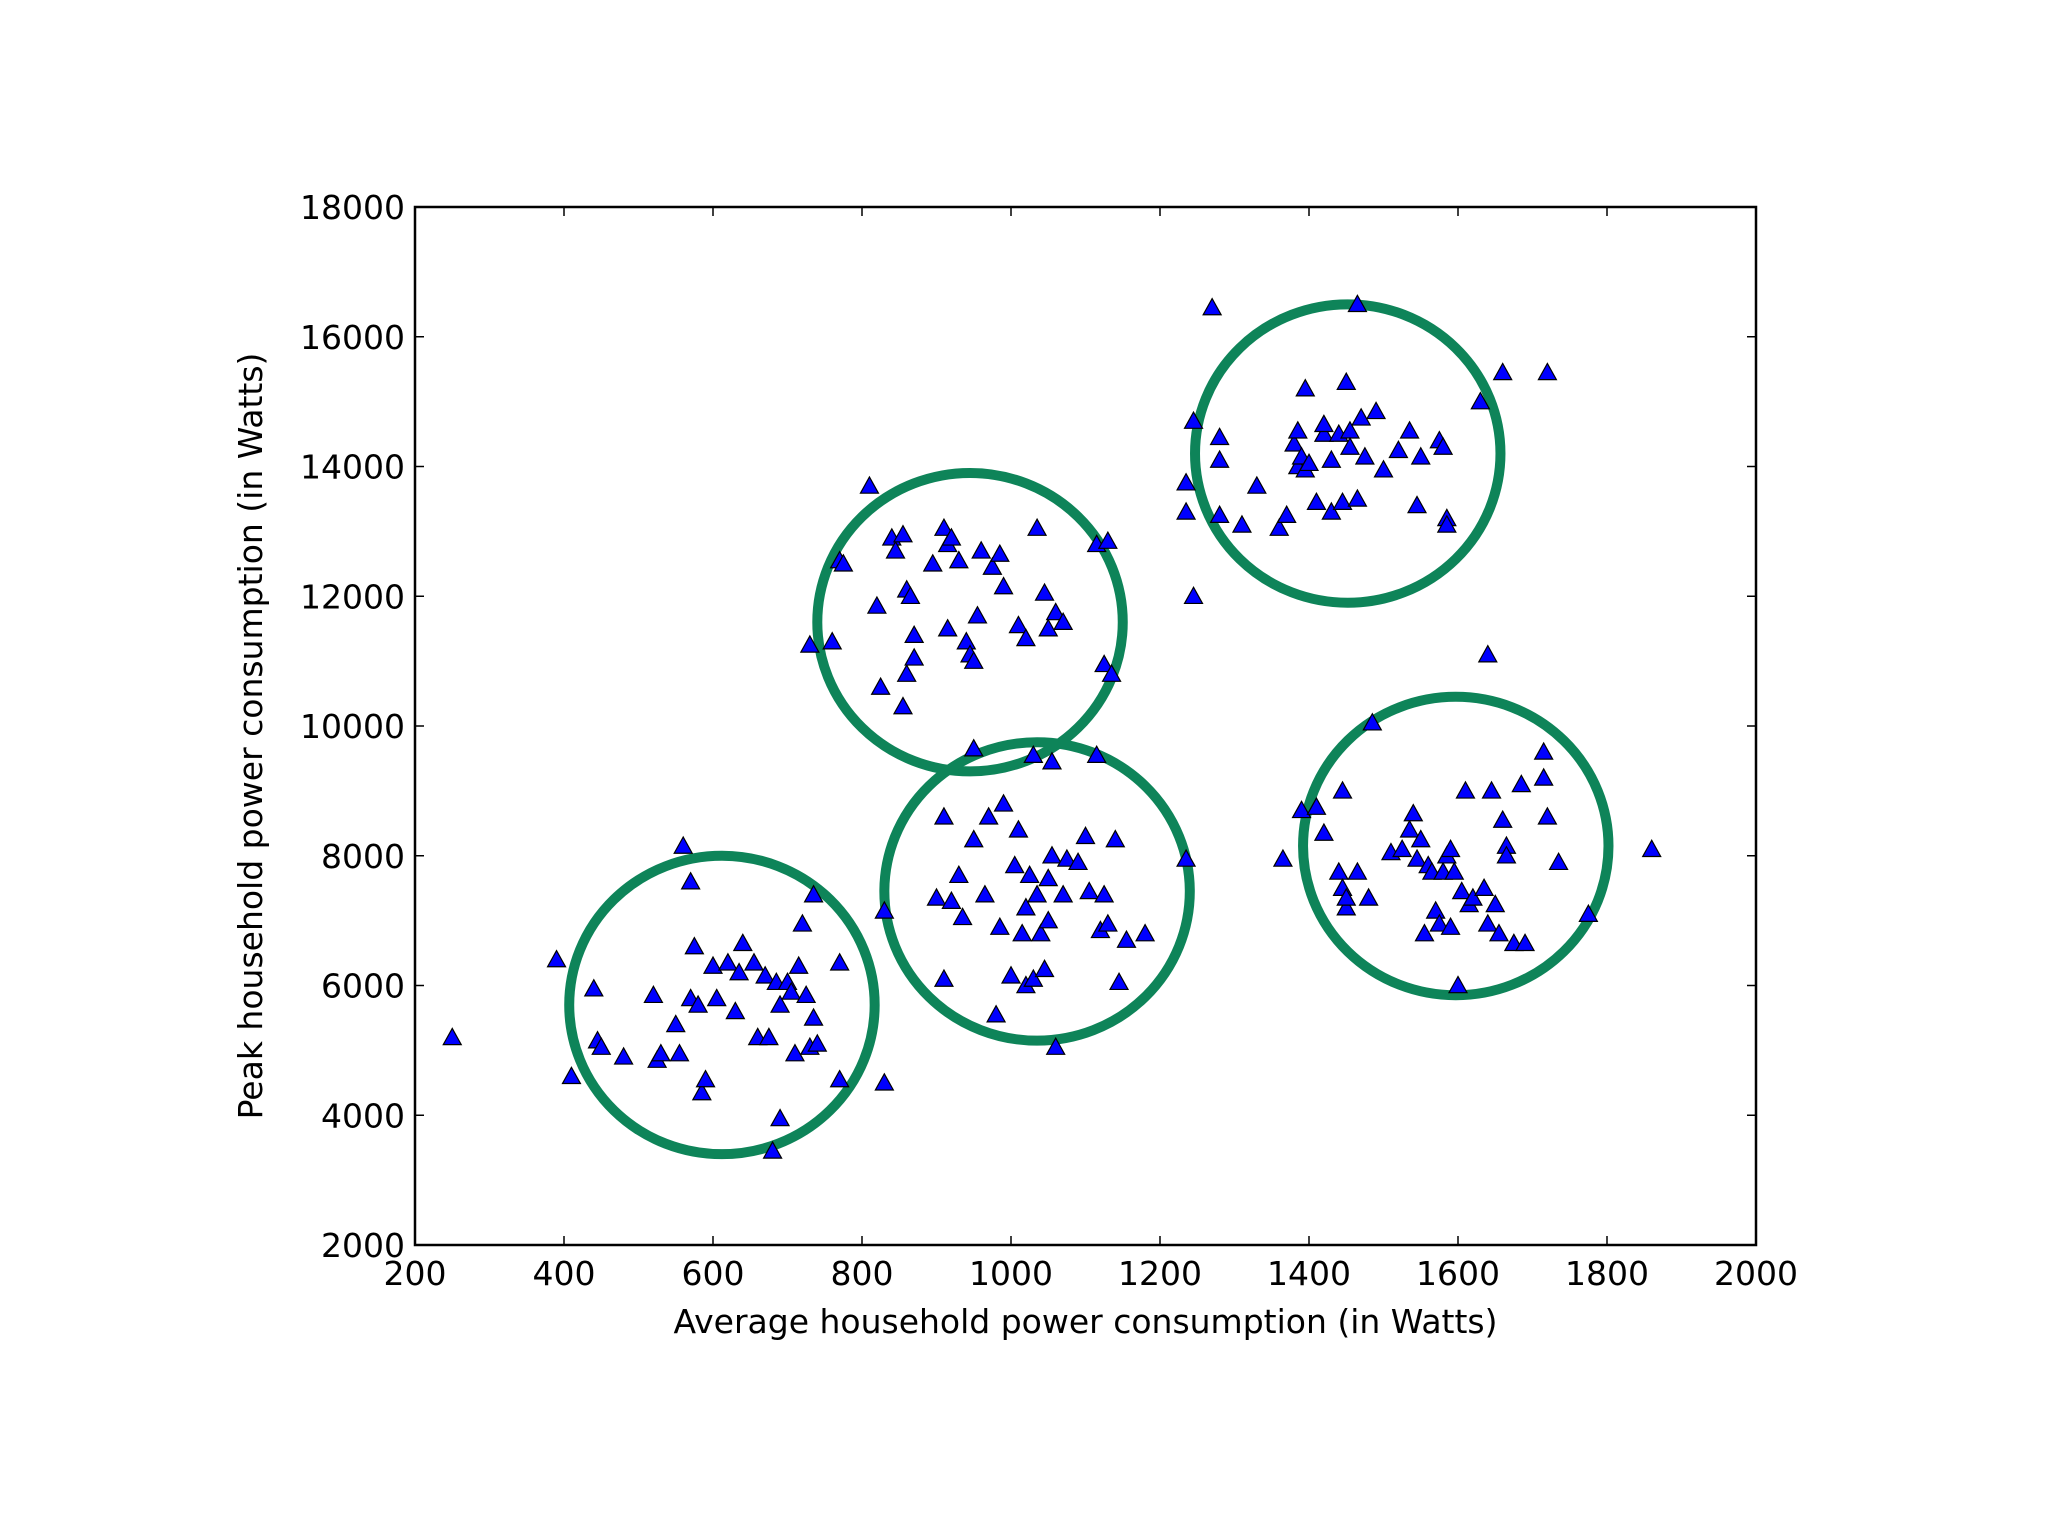  What do you see at coordinates (363, 1245) in the screenshot?
I see `y-tick-label: 2000` at bounding box center [363, 1245].